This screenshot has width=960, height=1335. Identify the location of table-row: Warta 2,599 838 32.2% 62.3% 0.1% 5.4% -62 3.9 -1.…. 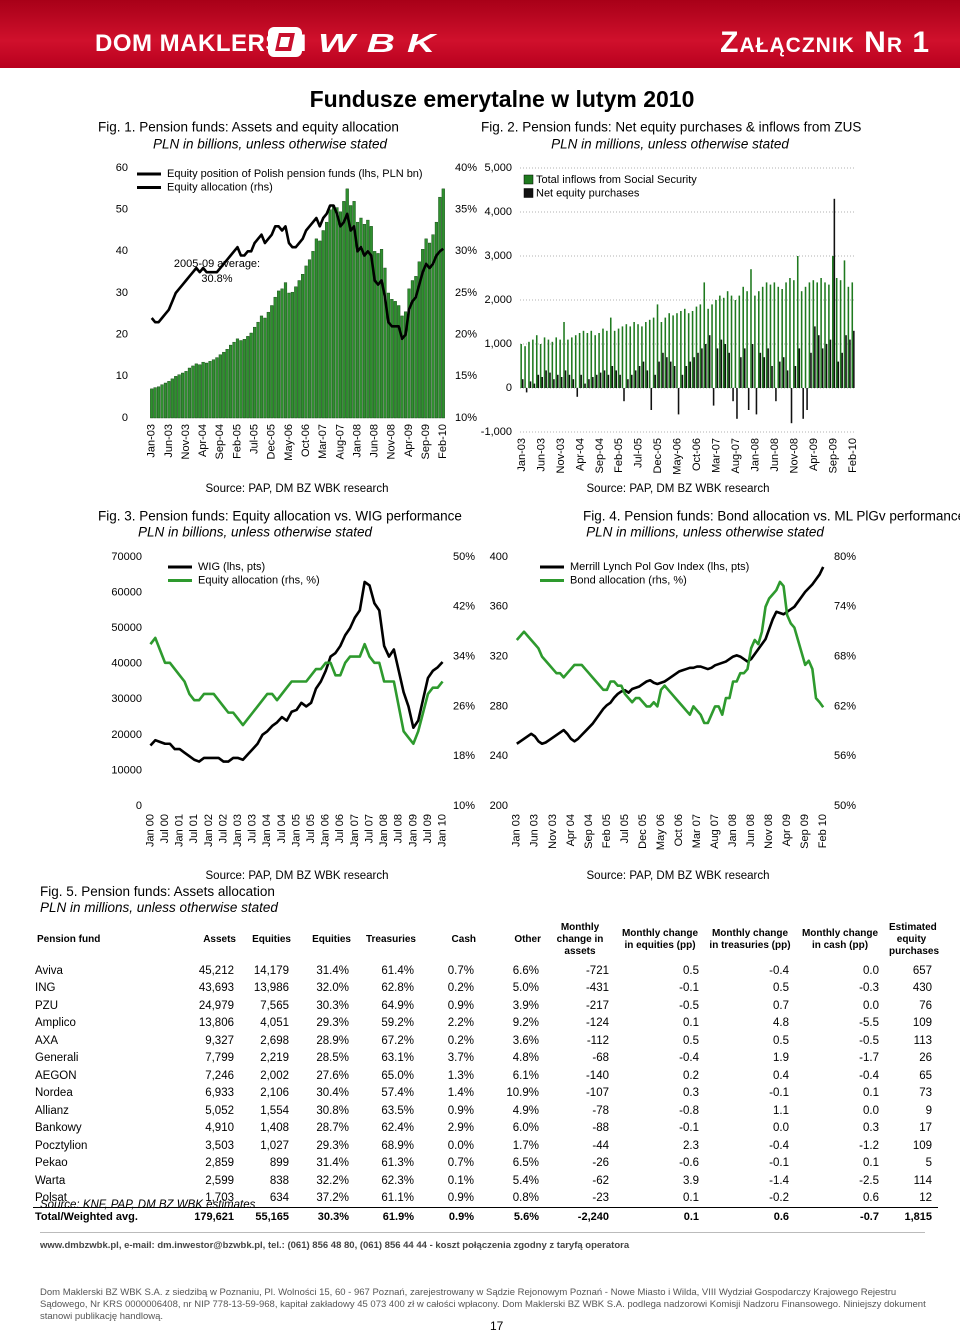
(485, 1181).